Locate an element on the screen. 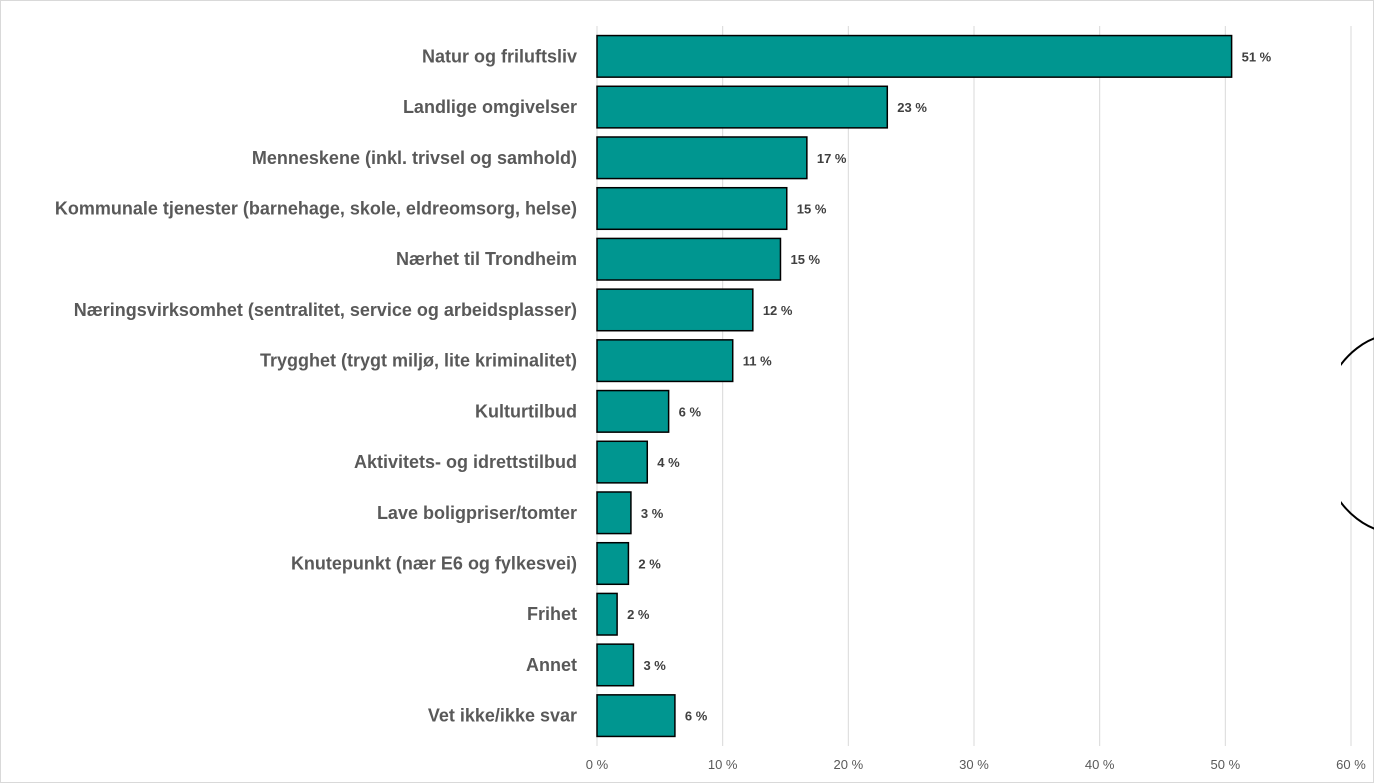 This screenshot has width=1374, height=784. x-tick-label: 40 % is located at coordinates (1100, 764).